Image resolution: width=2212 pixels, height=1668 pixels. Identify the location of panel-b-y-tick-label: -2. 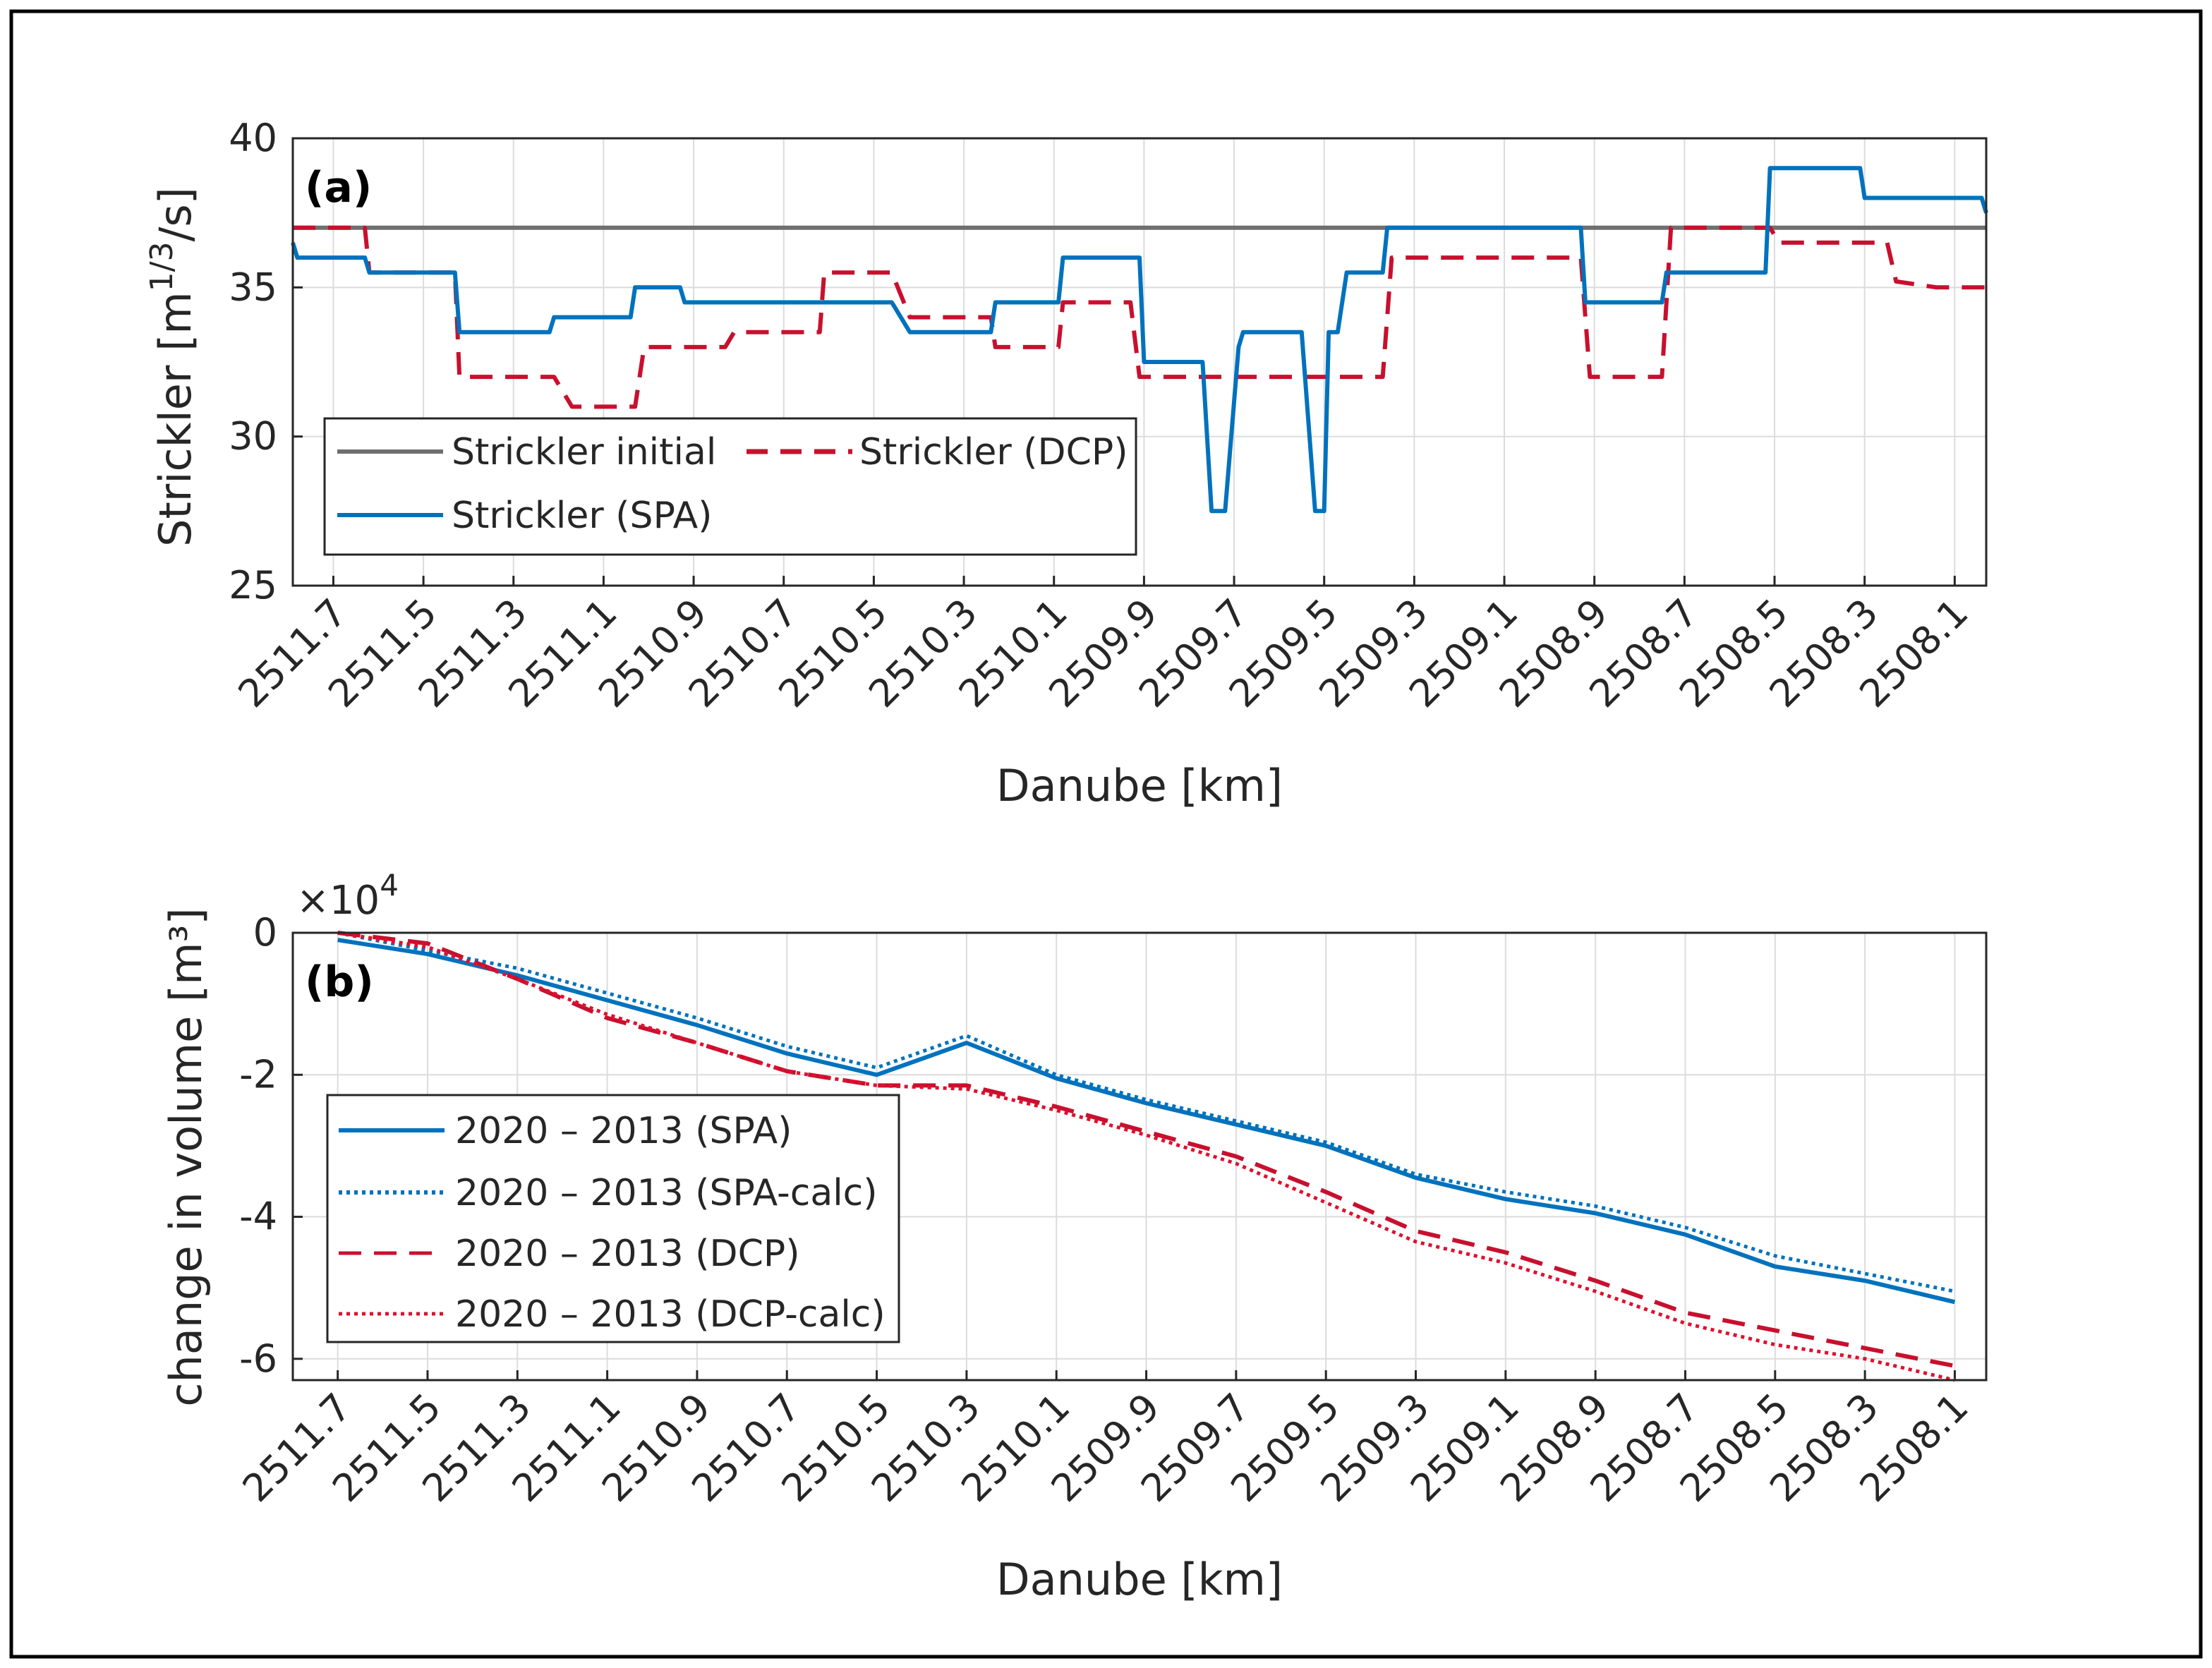
(258, 1074).